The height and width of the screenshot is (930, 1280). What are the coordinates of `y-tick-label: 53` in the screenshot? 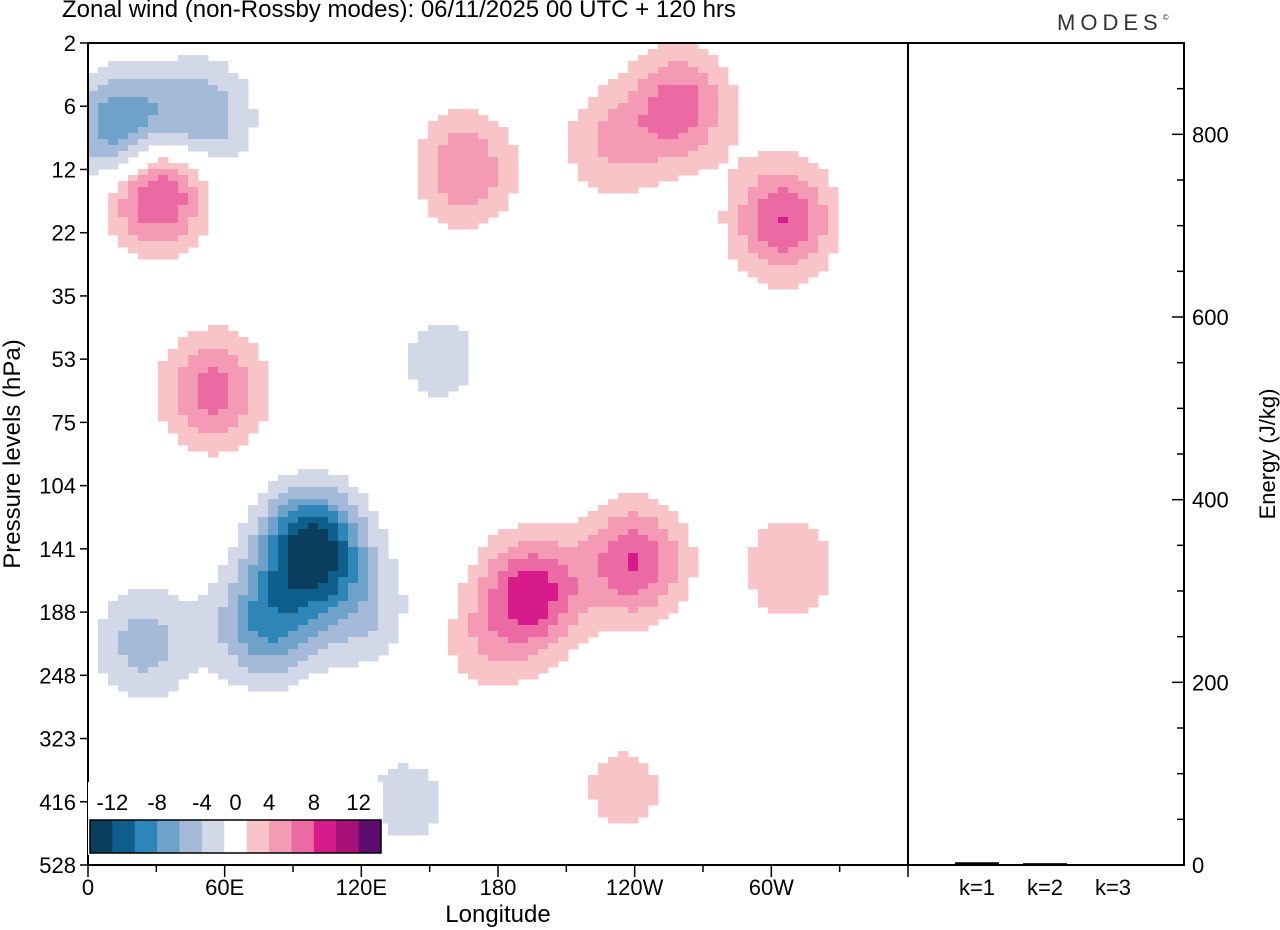 It's located at (64, 359).